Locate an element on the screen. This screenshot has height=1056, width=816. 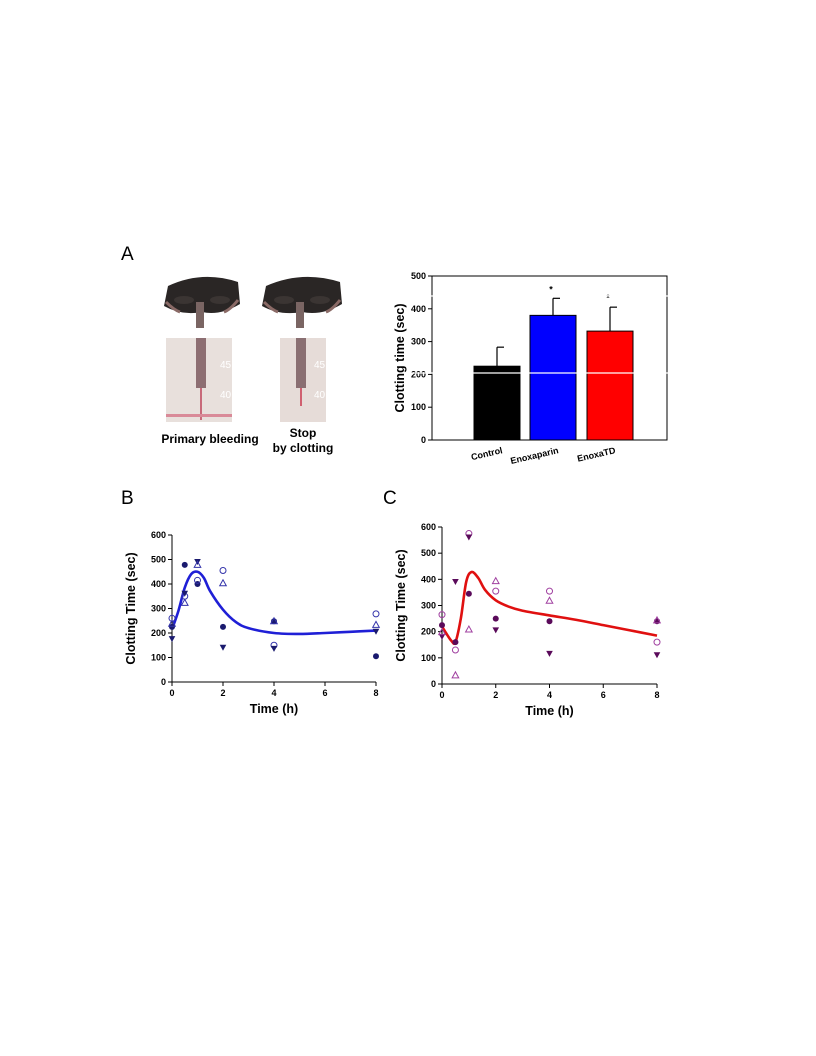
chart-c-xtick-label: 6 is located at coordinates (603, 695).